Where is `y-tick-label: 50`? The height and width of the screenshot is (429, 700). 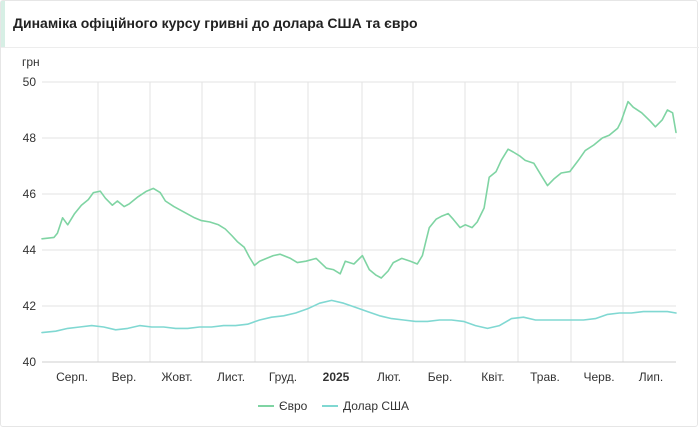 y-tick-label: 50 is located at coordinates (30, 82).